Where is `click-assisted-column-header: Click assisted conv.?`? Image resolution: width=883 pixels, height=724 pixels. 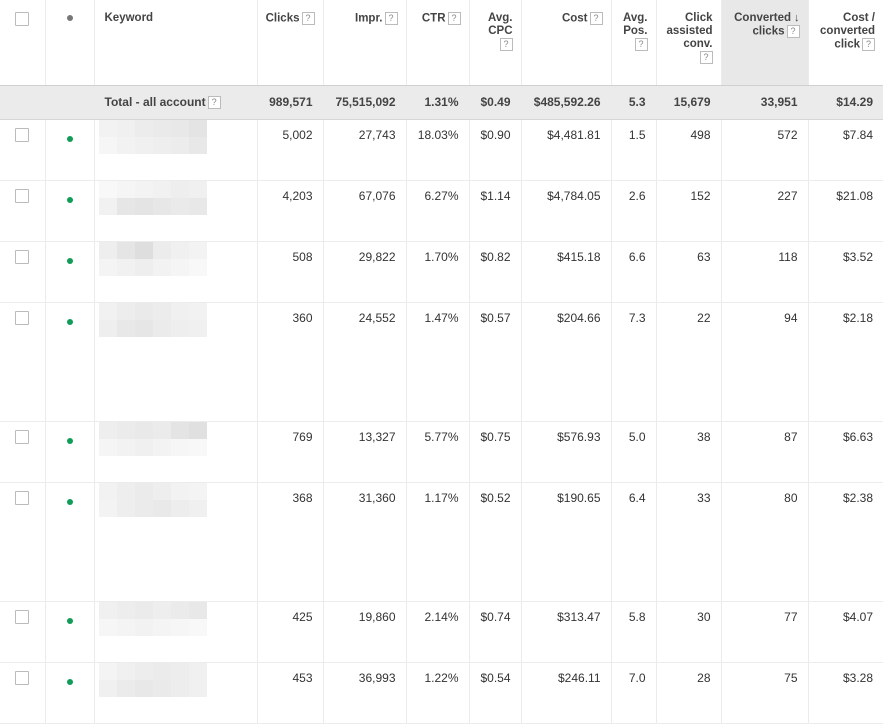
click-assisted-column-header: Click assisted conv.? is located at coordinates (689, 43).